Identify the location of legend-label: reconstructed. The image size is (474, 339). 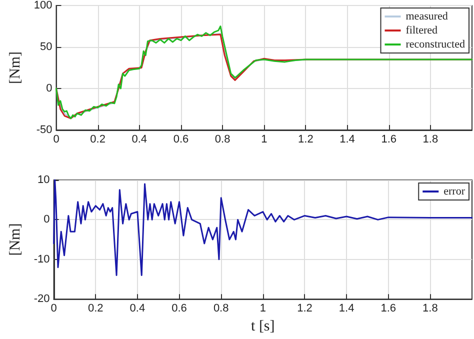
(436, 44).